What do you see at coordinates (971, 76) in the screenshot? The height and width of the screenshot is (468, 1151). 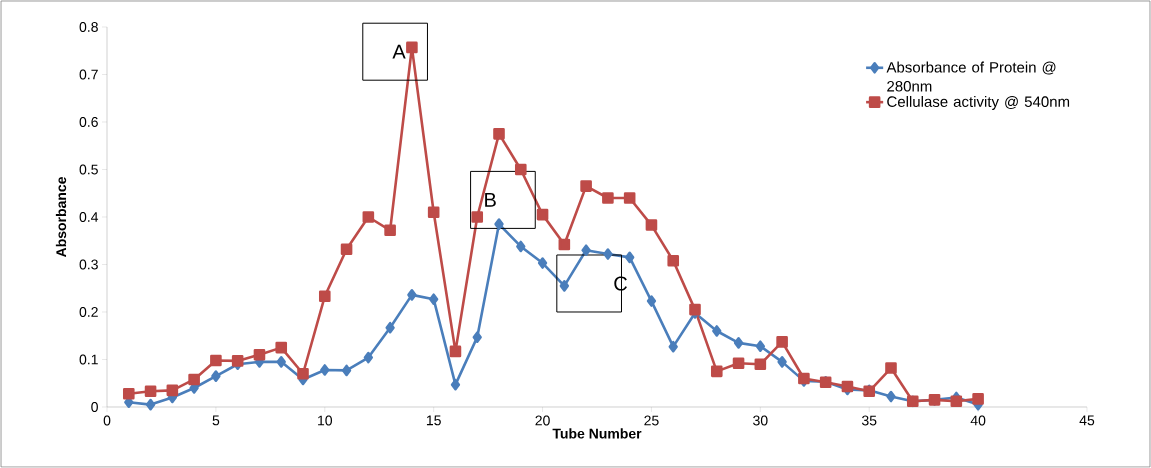 I see `legend-label: Absorbance of Protein @ 280nm` at bounding box center [971, 76].